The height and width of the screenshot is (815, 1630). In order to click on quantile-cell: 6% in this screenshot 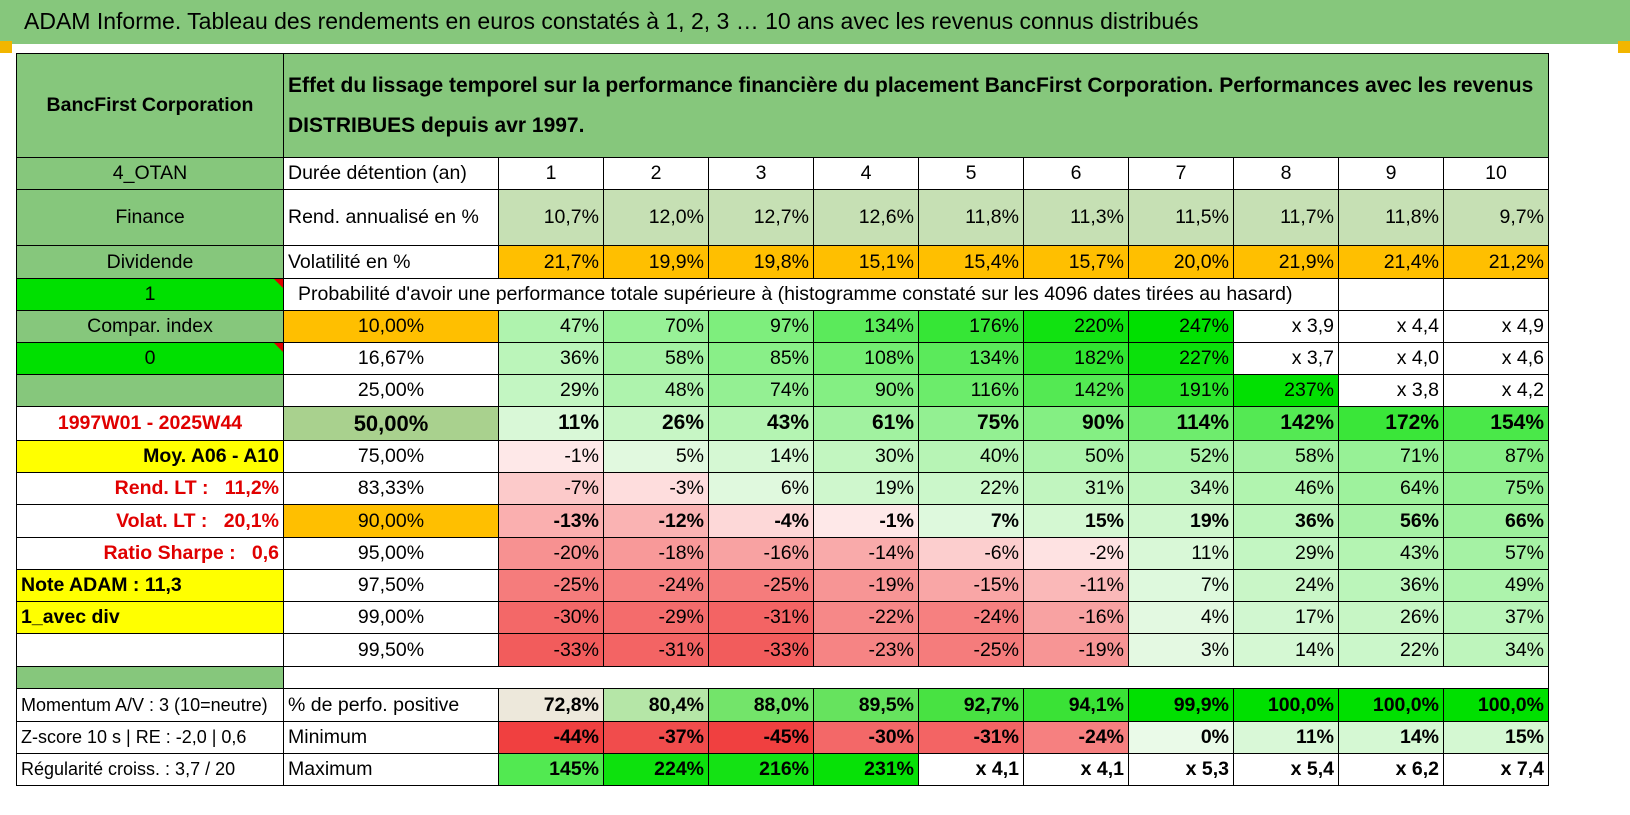, I will do `click(761, 488)`.